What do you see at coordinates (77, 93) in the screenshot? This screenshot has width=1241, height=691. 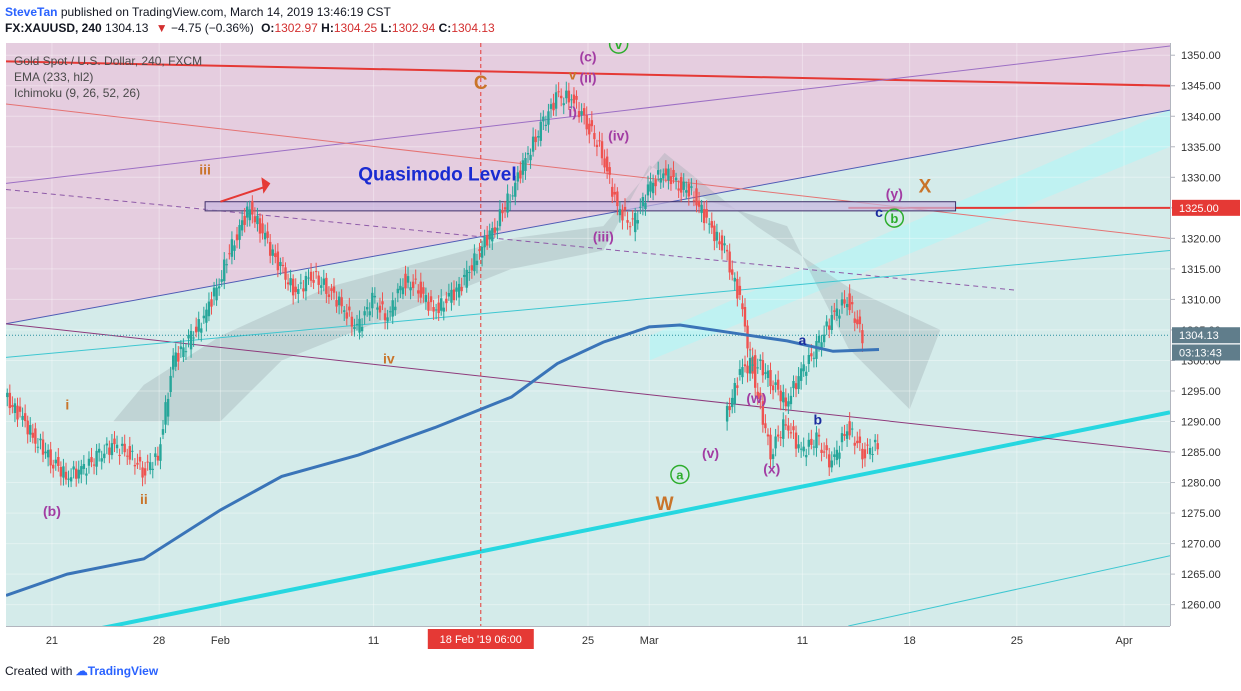 I see `legend-ichimoku: Ichimoku (9, 26, 52, 26)` at bounding box center [77, 93].